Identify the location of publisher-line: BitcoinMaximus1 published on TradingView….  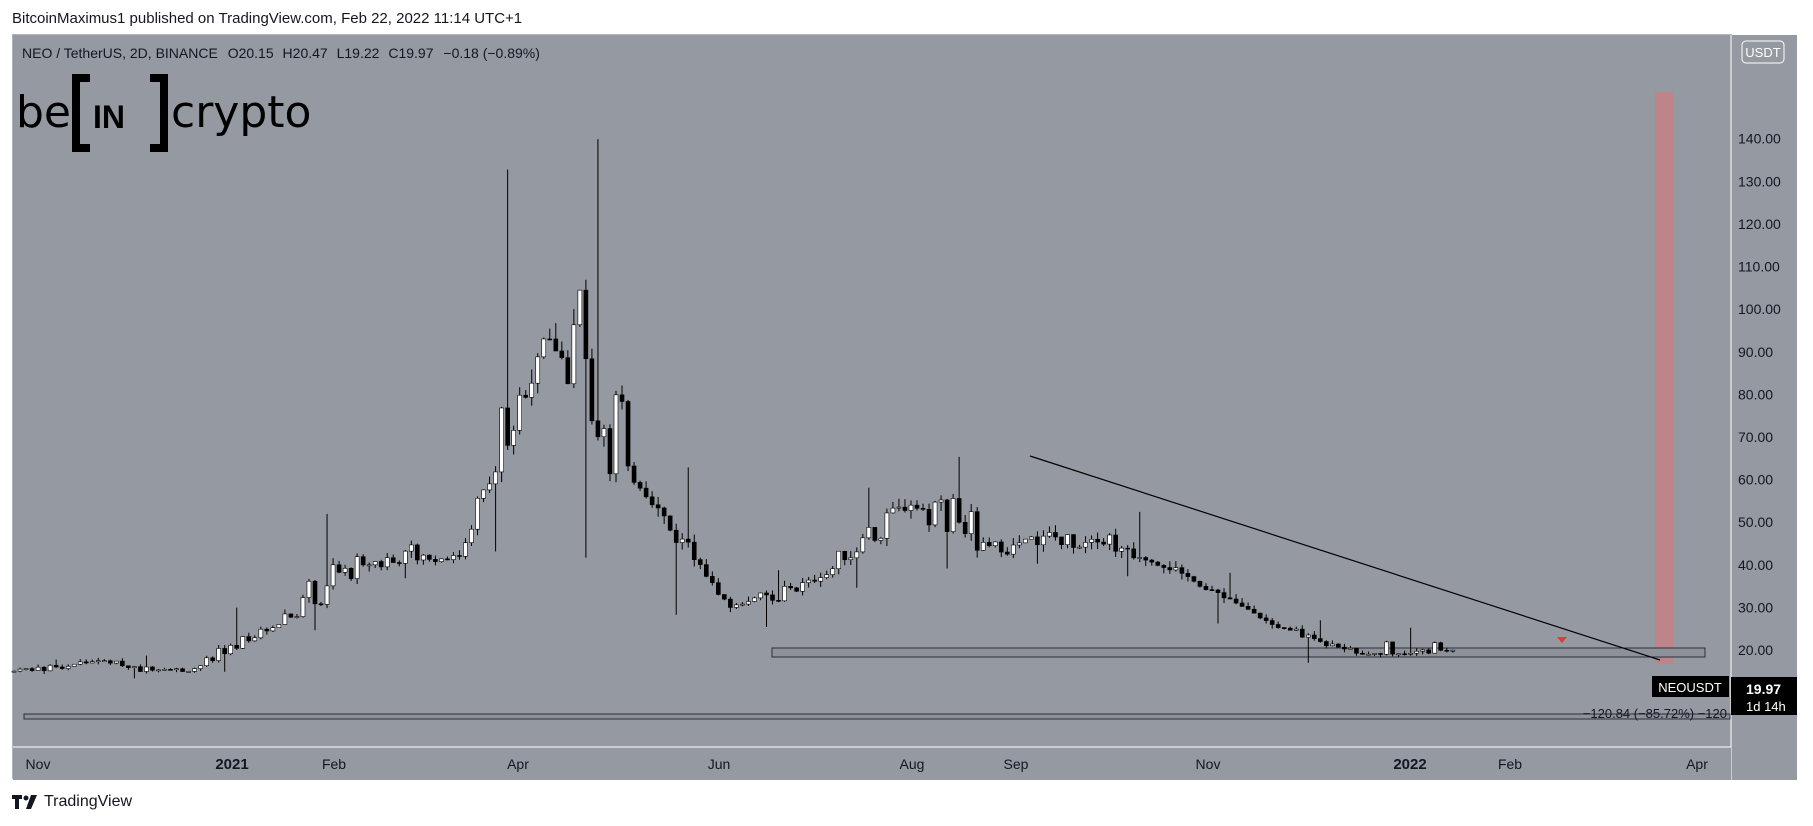
(267, 18).